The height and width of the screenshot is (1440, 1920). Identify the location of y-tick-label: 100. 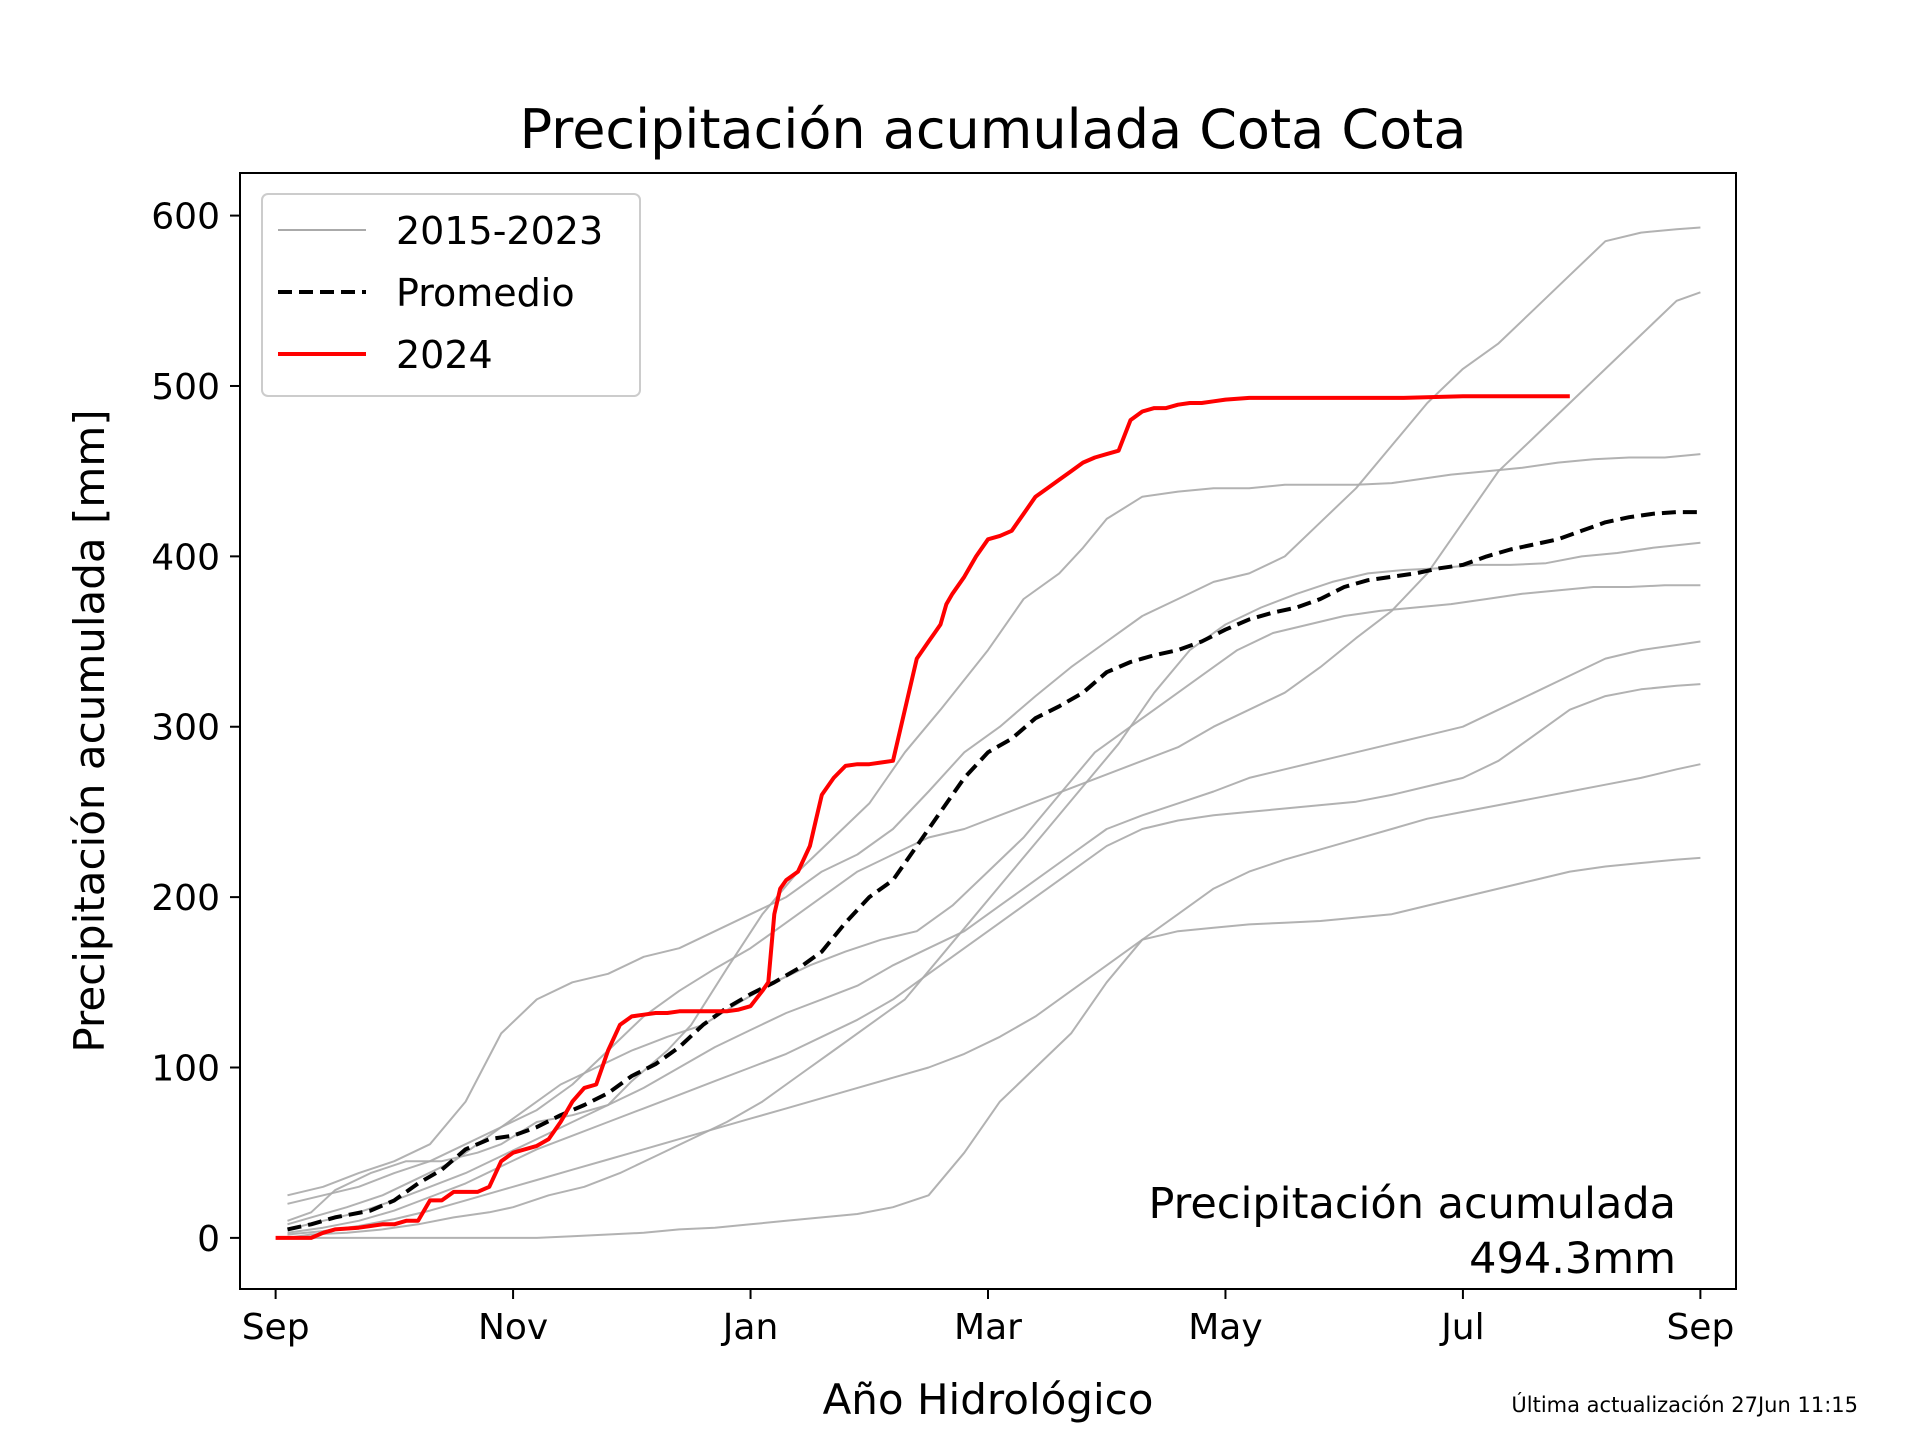
(185, 1069).